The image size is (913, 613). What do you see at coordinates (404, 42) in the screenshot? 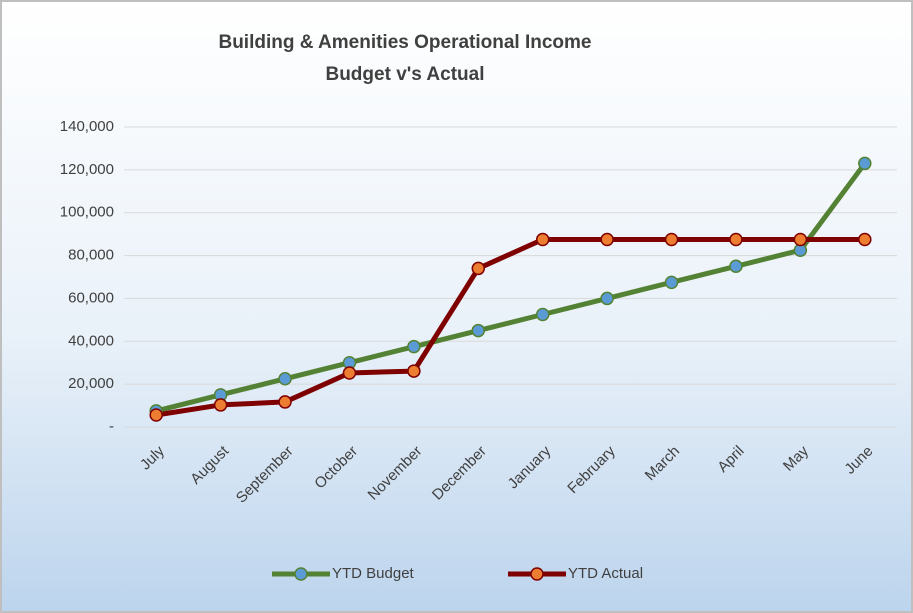
I see `chart-title: Building & Amenities Operational Income` at bounding box center [404, 42].